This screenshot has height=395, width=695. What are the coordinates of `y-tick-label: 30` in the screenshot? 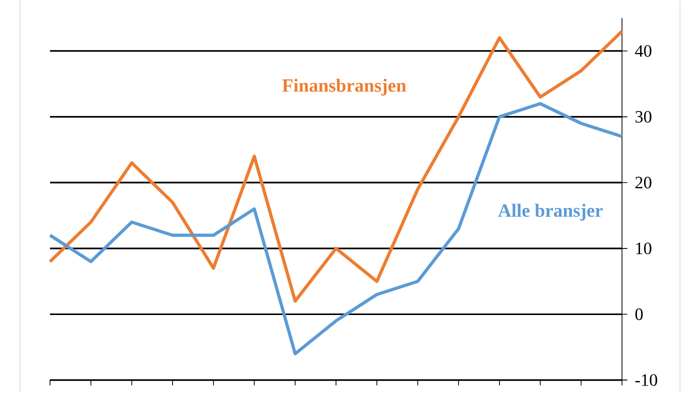 It's located at (644, 117).